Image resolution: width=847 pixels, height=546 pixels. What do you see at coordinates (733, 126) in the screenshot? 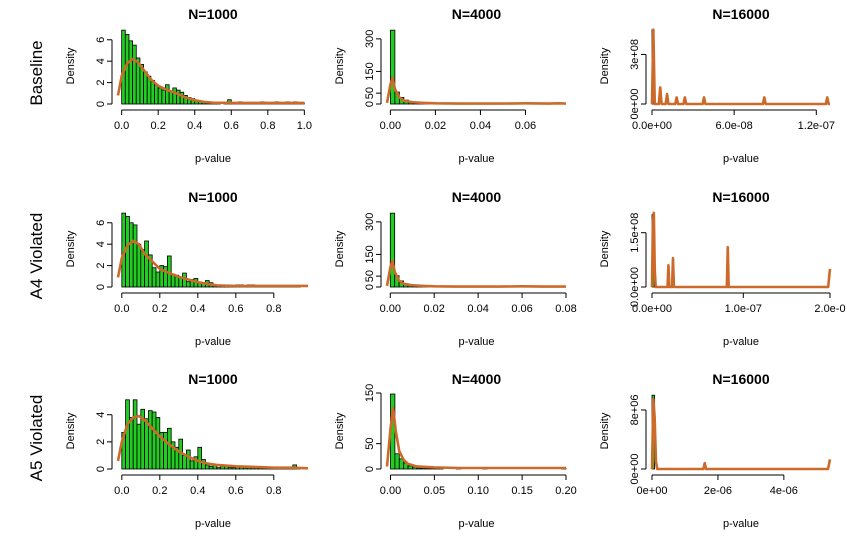
I see `x-tick-label: 6.0e-08` at bounding box center [733, 126].